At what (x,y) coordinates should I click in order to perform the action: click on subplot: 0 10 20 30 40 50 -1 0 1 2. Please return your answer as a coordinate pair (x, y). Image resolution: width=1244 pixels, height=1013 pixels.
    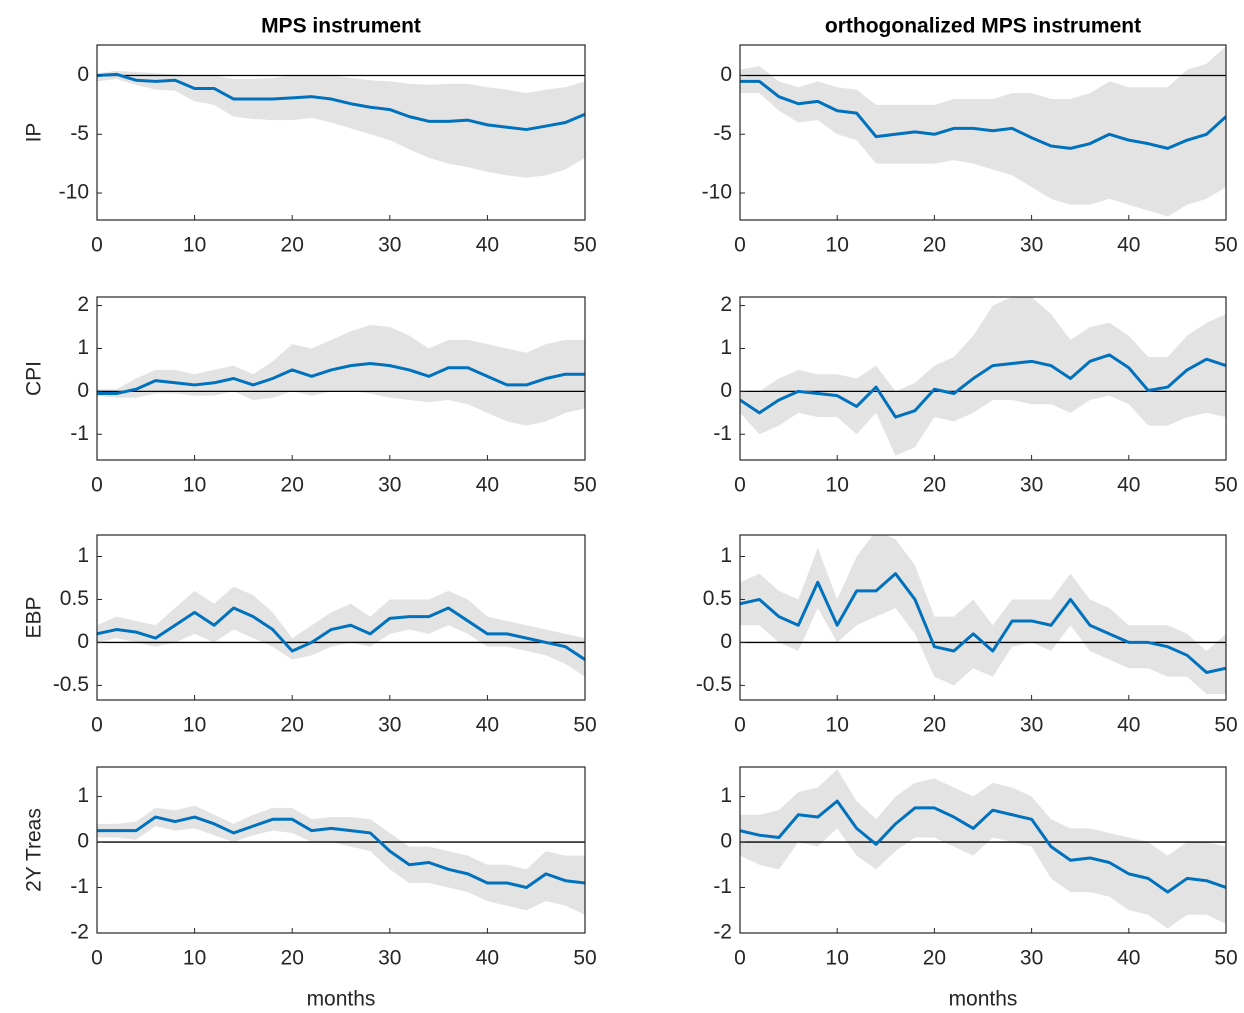
    Looking at the image, I should click on (975, 394).